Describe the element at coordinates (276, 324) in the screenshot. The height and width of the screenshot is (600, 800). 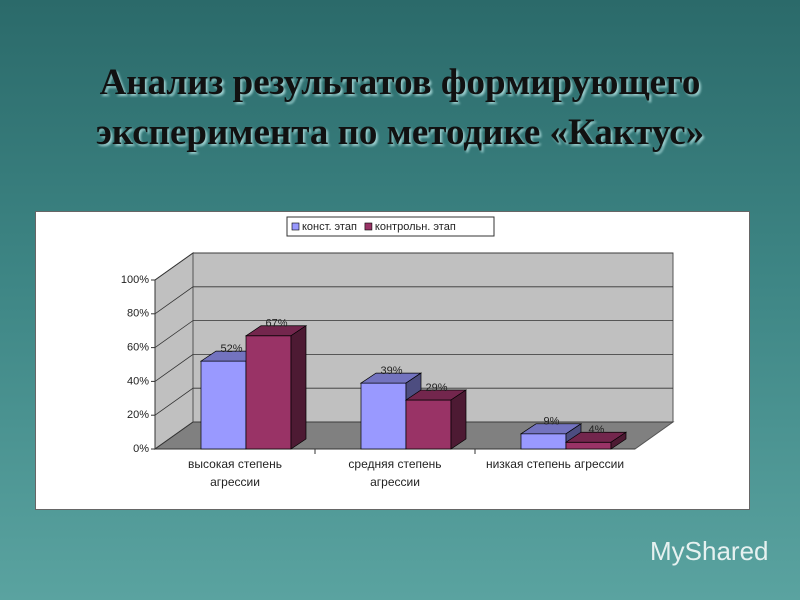
I see `value-label: 67%` at that location.